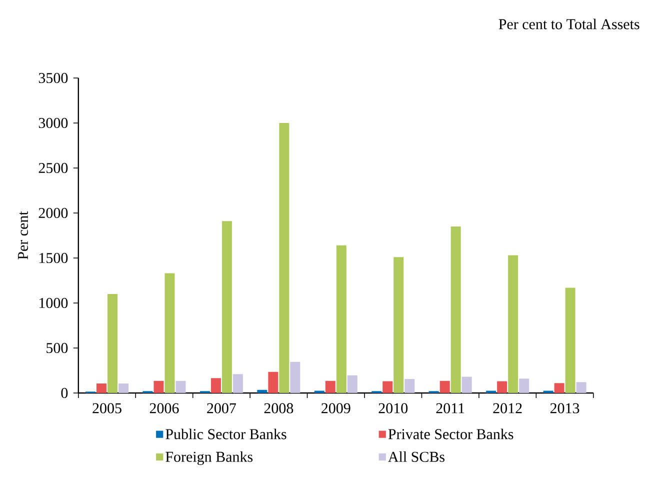 This screenshot has width=645, height=500. I want to click on x-tick-label: 2012, so click(507, 408).